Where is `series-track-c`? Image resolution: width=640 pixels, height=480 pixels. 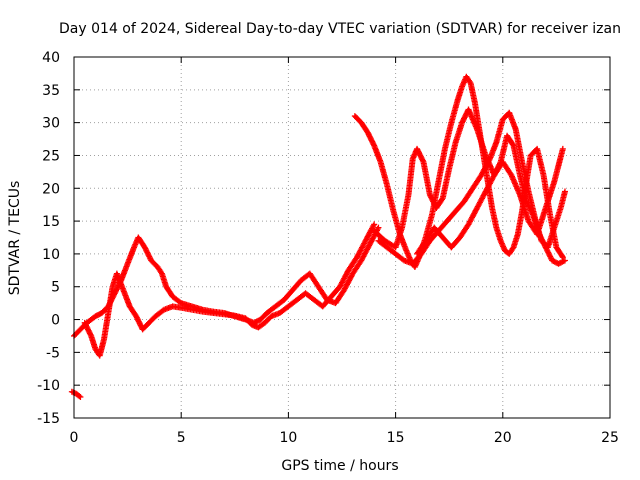
series-track-c is located at coordinates (76, 394).